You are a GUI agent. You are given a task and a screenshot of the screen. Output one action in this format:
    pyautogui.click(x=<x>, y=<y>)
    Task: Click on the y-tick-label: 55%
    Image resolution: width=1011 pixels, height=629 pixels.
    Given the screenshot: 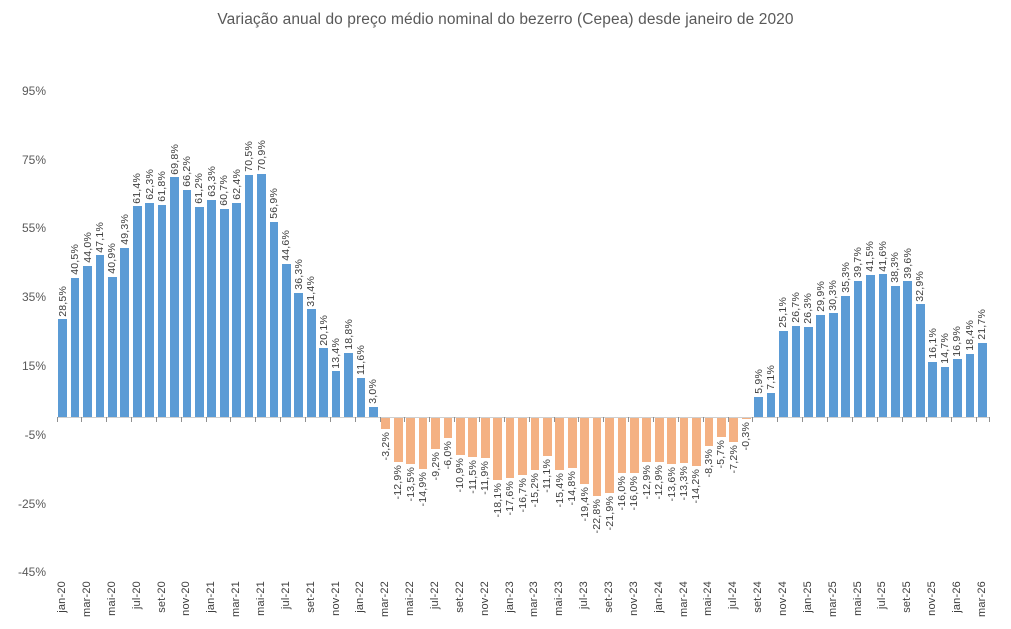 What is the action you would take?
    pyautogui.click(x=33, y=228)
    